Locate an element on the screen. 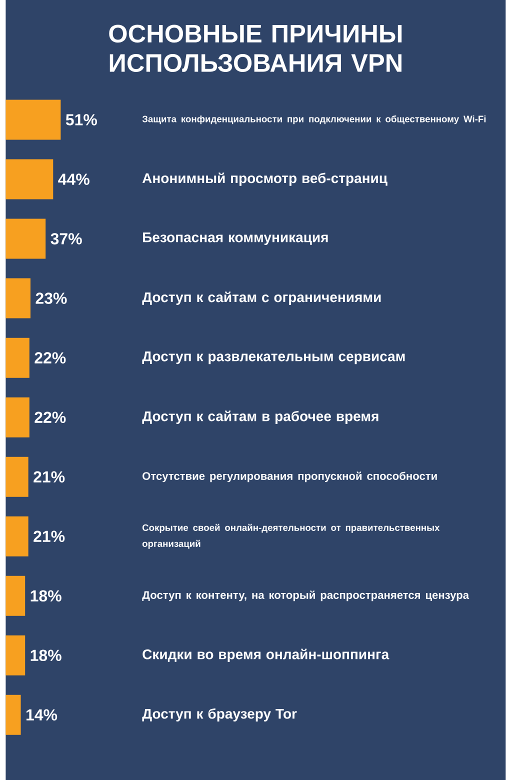 This screenshot has height=780, width=507. y-tick-label: Доступ к развлекательным сервисам is located at coordinates (273, 358).